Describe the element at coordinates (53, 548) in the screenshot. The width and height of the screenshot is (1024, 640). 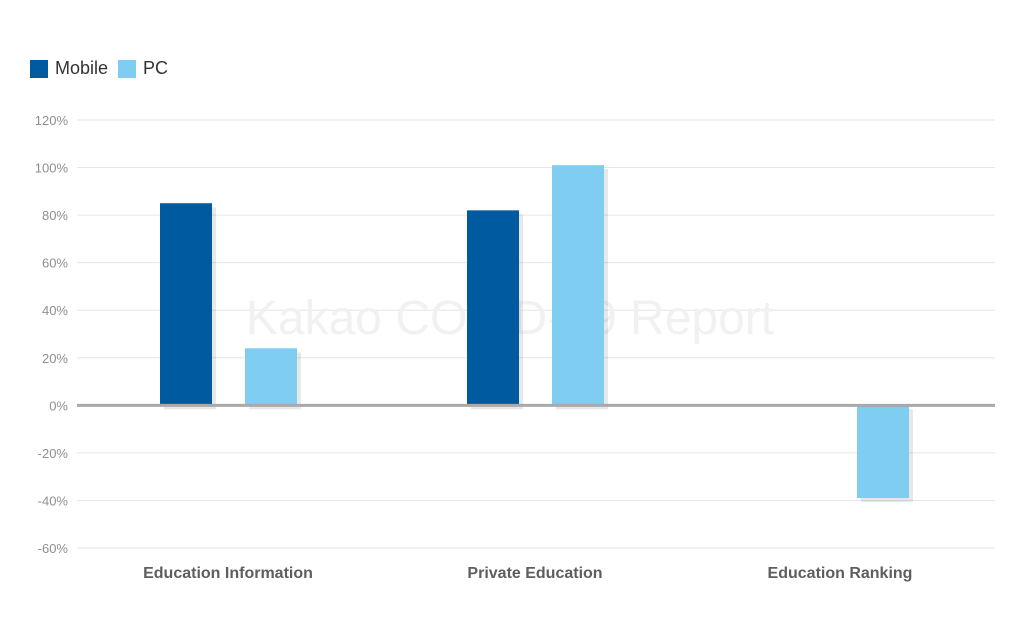
I see `y-tick-label: -60%` at that location.